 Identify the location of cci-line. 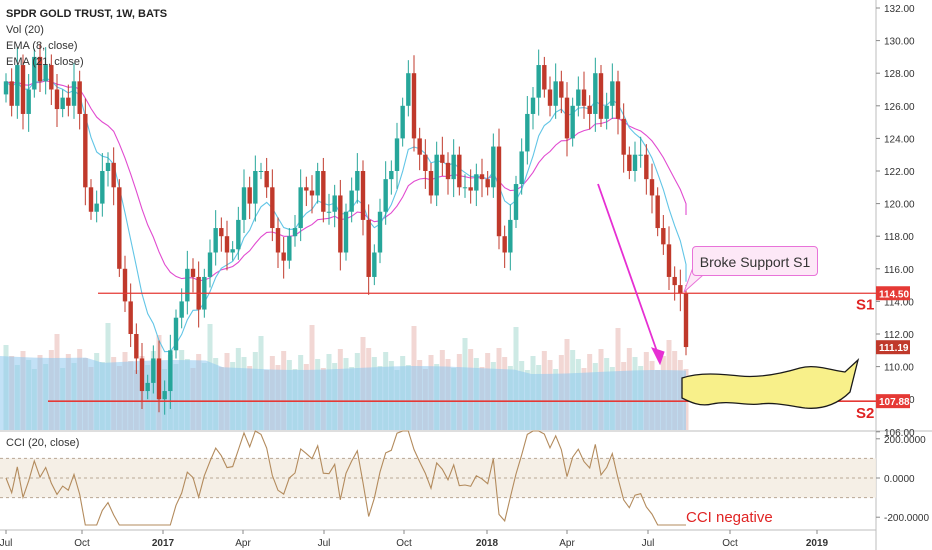
(345, 478).